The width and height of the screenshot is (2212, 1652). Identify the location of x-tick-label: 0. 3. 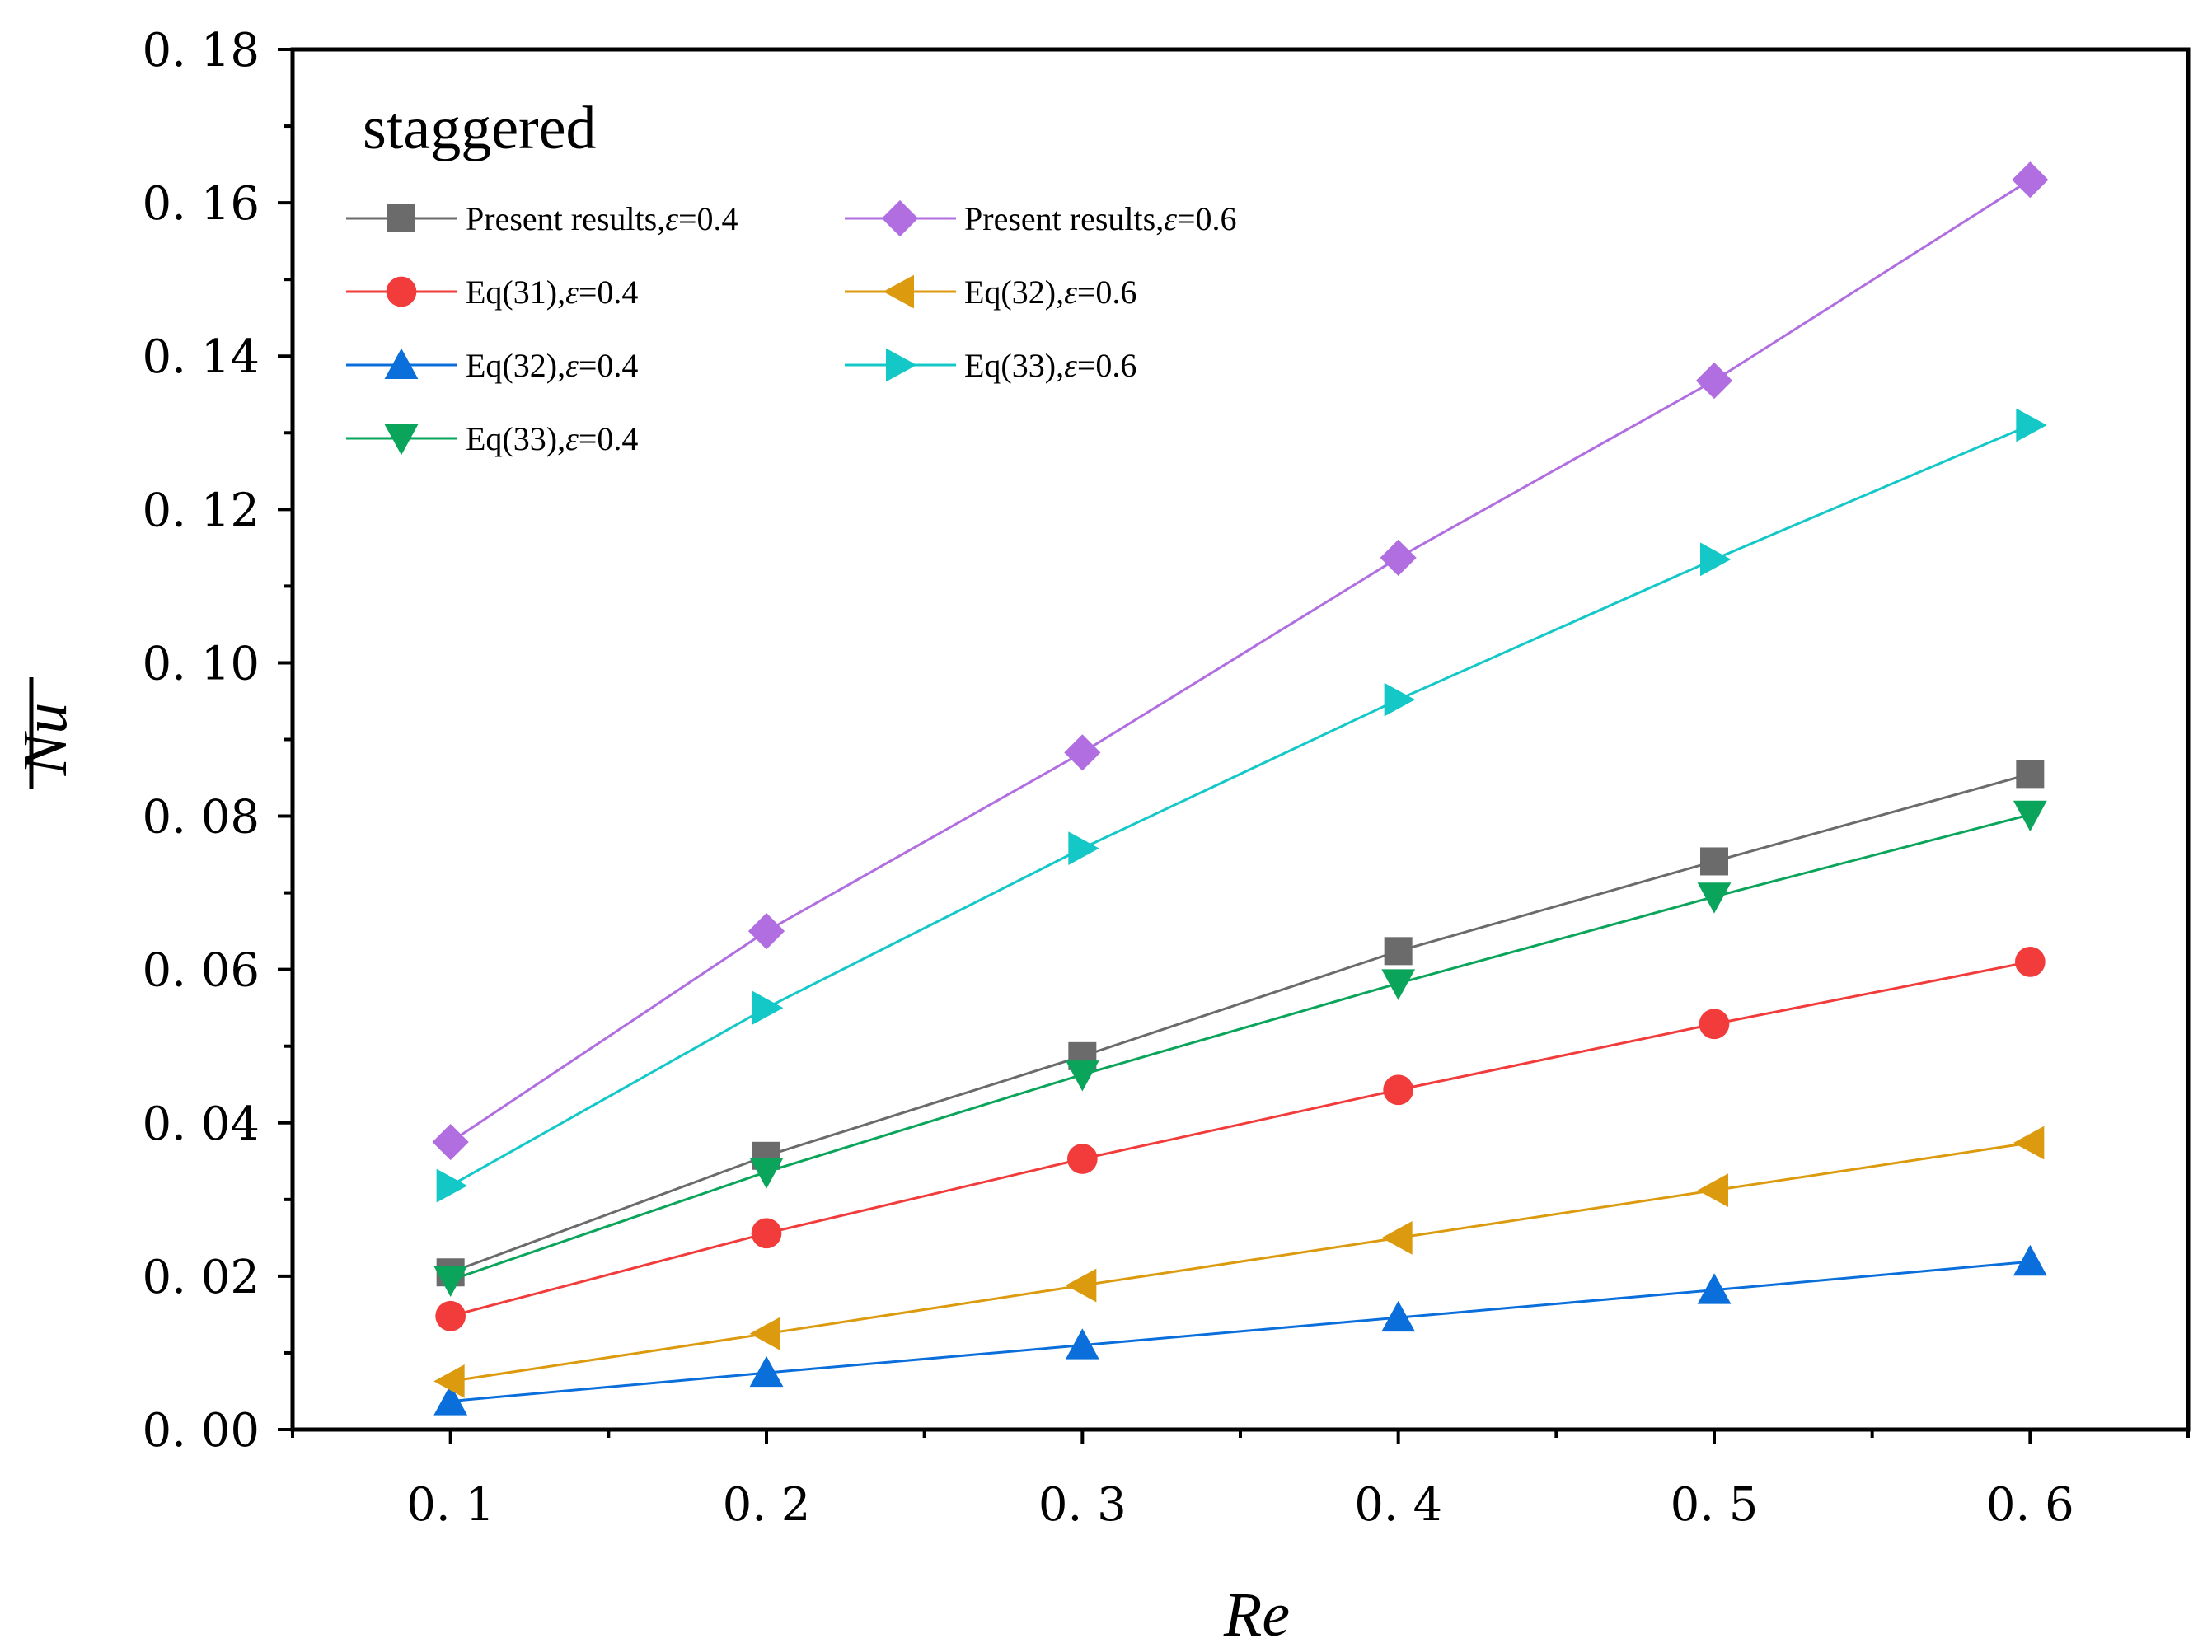
(1082, 1505).